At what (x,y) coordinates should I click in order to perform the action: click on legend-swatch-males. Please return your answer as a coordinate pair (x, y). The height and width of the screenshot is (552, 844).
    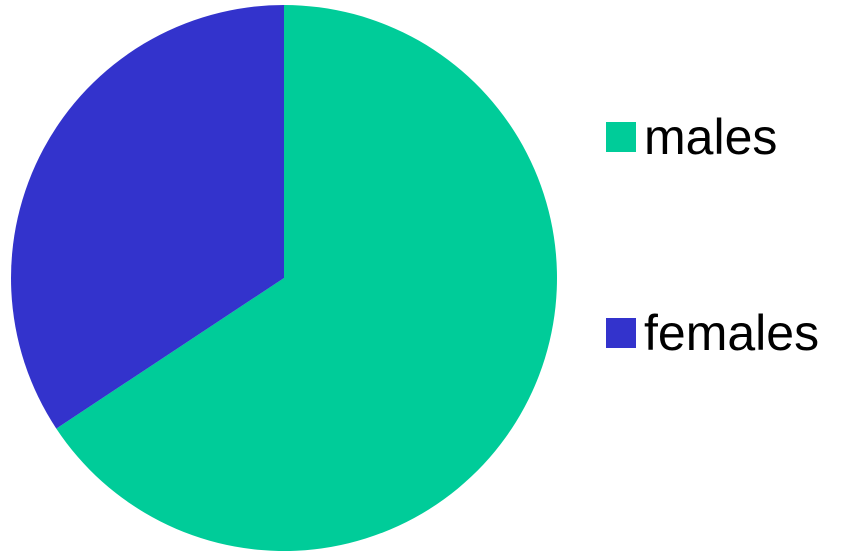
    Looking at the image, I should click on (621, 137).